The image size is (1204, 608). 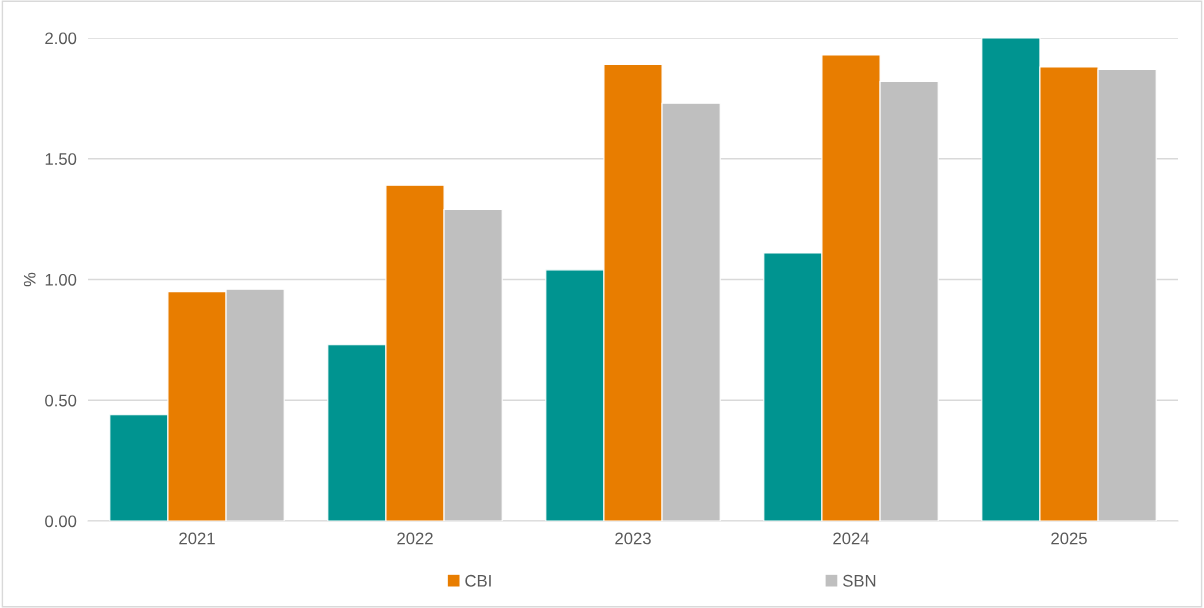 What do you see at coordinates (197, 538) in the screenshot?
I see `x-tick-label: 2021` at bounding box center [197, 538].